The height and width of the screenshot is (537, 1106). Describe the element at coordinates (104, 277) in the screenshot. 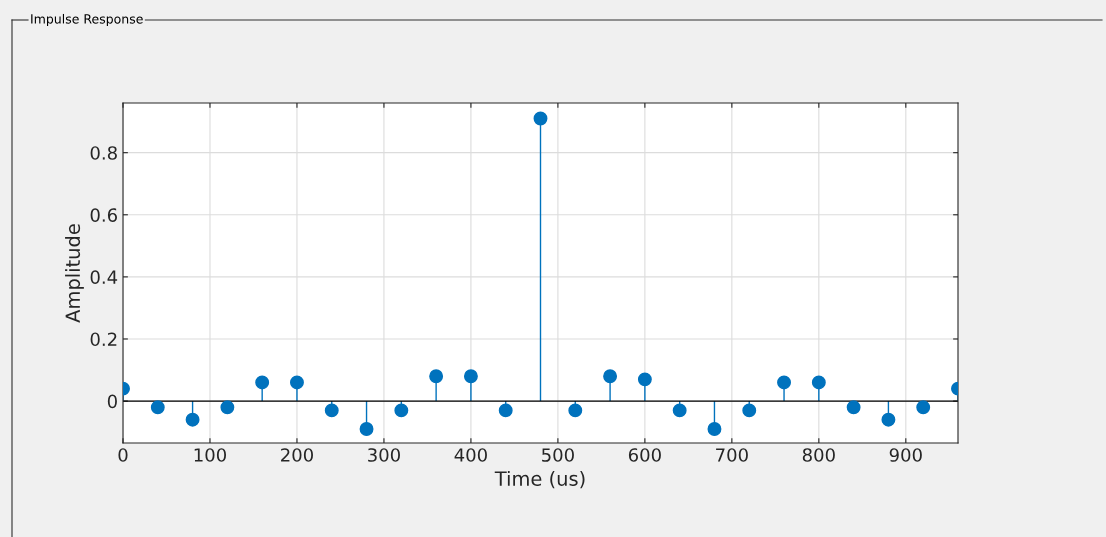

I see `y-tick-label: 0.4` at that location.